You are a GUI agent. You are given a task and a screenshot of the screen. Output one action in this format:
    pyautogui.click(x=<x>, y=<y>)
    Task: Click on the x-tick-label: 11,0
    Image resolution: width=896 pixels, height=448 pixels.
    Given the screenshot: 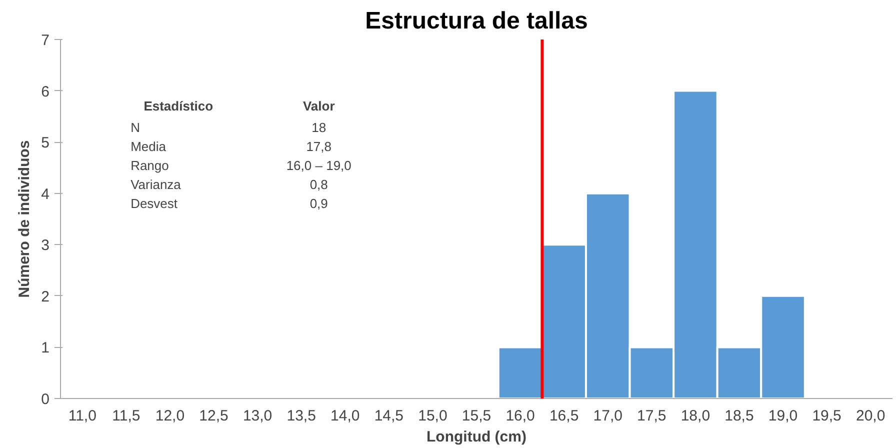 What is the action you would take?
    pyautogui.click(x=82, y=416)
    